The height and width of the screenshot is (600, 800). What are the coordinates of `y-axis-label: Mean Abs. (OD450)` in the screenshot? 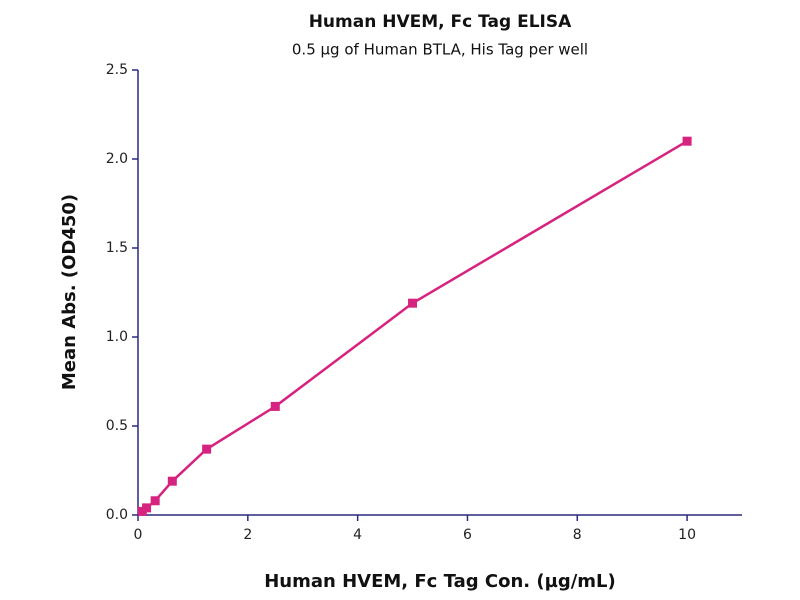 It's located at (69, 292).